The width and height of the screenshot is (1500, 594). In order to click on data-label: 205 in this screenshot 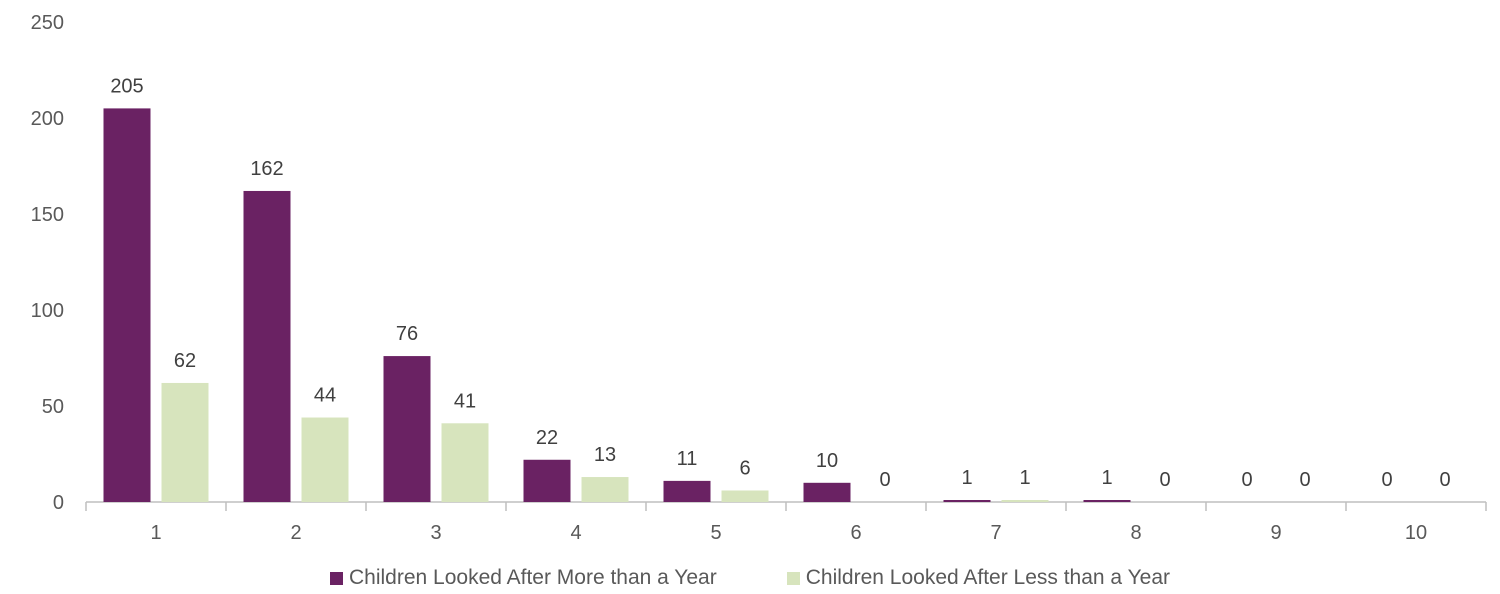, I will do `click(126, 86)`.